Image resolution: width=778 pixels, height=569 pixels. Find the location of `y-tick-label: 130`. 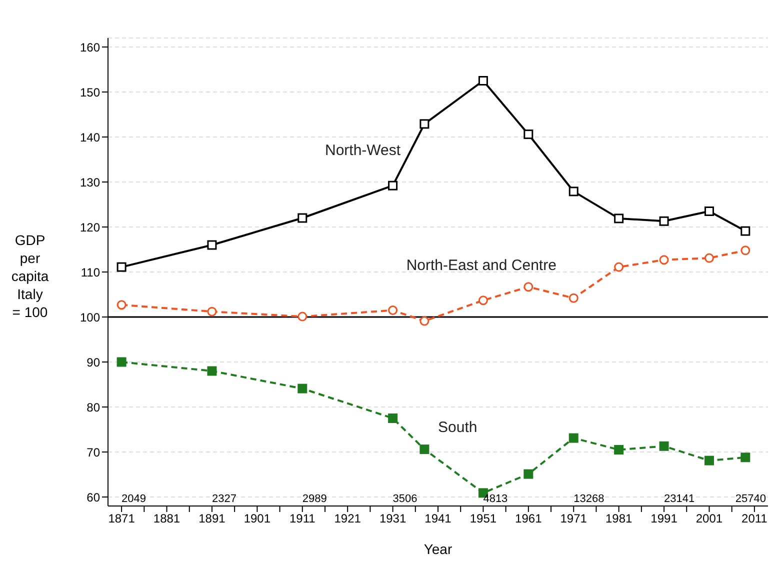

y-tick-label: 130 is located at coordinates (90, 182).